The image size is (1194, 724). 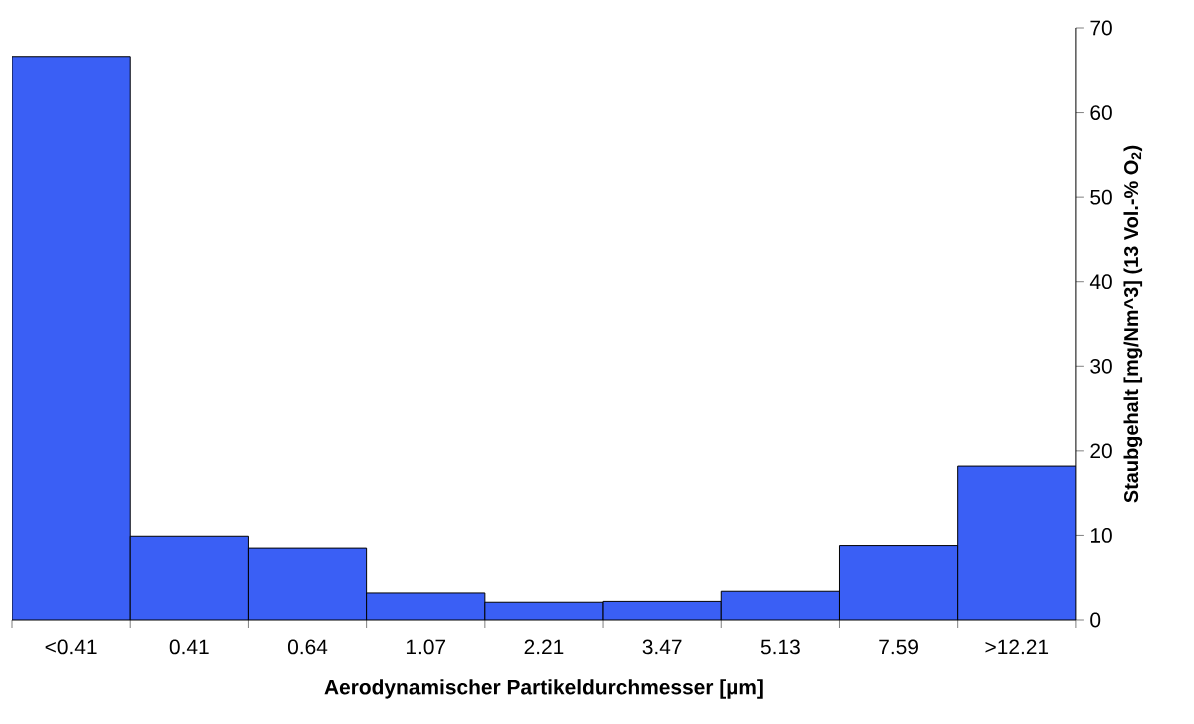 I want to click on x-tick-label: 7.59, so click(x=898, y=647).